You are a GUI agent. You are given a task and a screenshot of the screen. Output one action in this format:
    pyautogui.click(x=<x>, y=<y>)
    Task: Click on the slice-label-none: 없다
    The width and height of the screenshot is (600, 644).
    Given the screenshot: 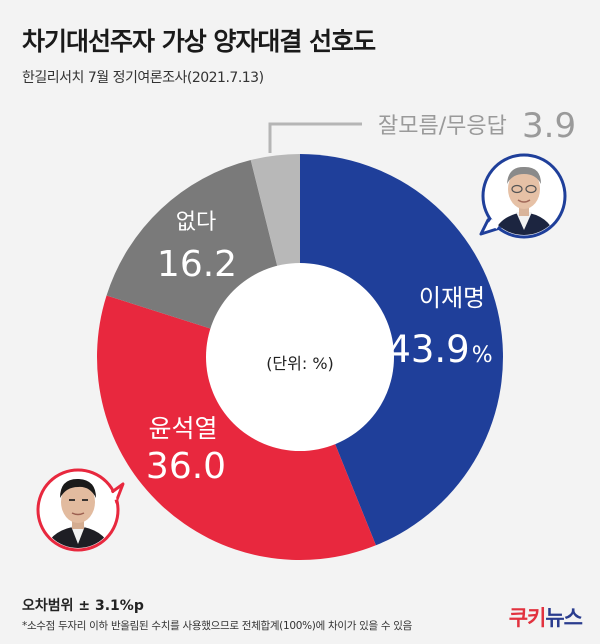 What is the action you would take?
    pyautogui.click(x=196, y=222)
    